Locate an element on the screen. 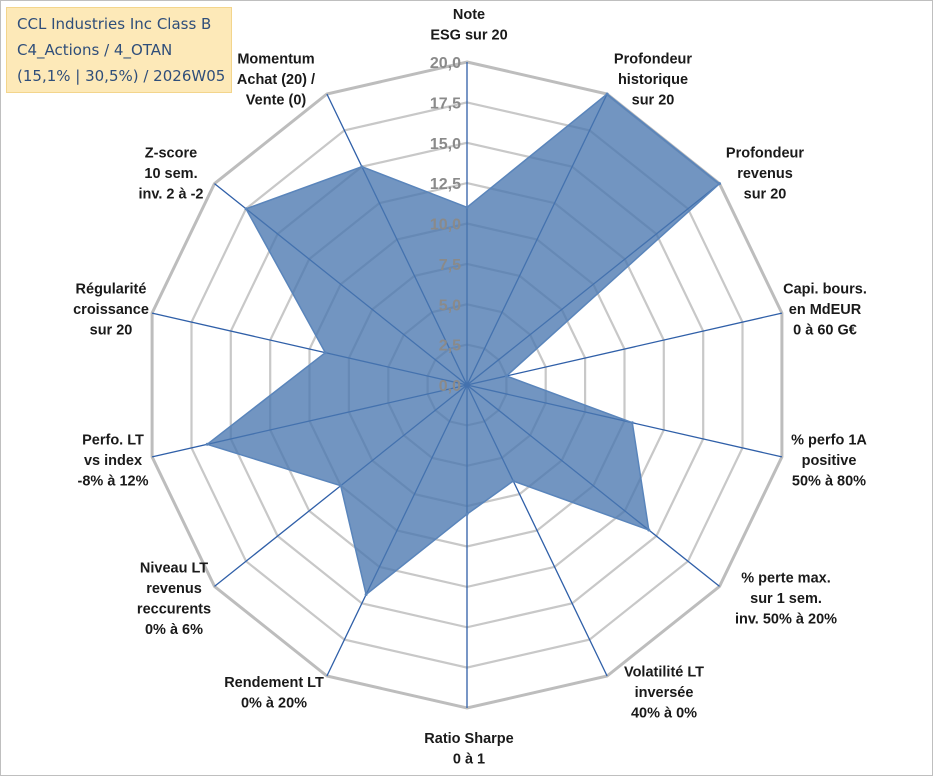 This screenshot has height=776, width=933. axis-label: Régularité croissance sur 20 is located at coordinates (111, 310).